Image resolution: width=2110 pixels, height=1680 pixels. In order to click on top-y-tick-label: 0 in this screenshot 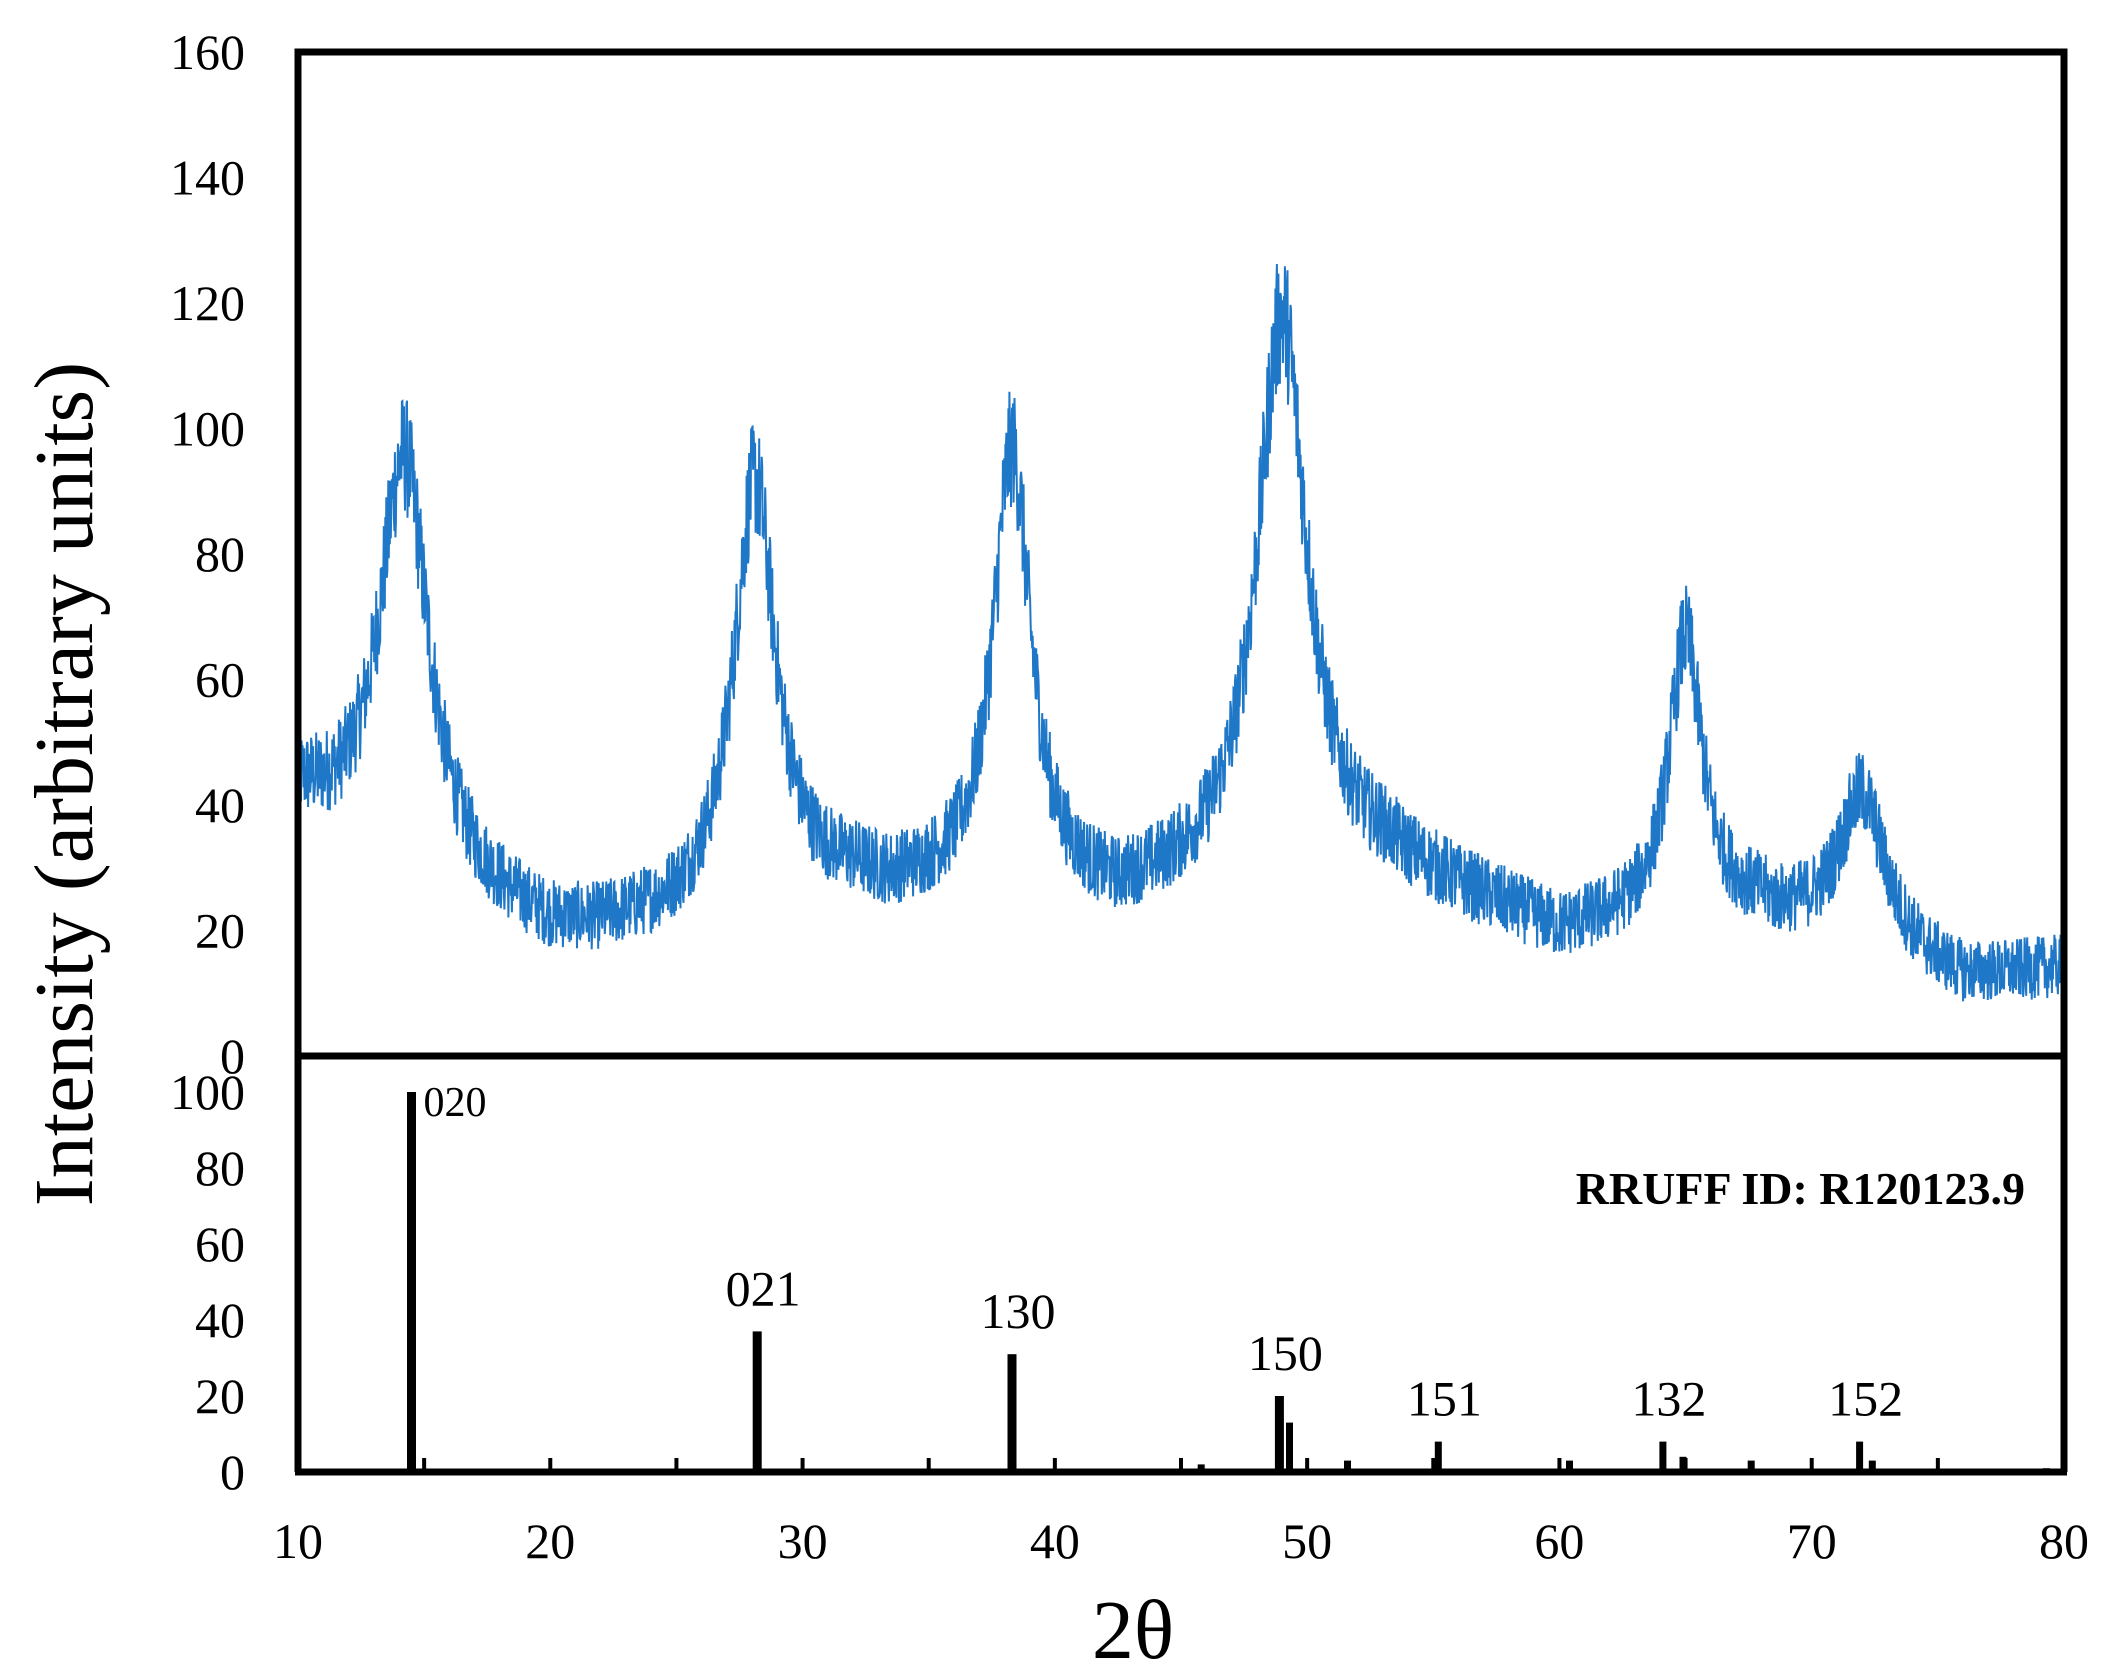, I will do `click(232, 1056)`.